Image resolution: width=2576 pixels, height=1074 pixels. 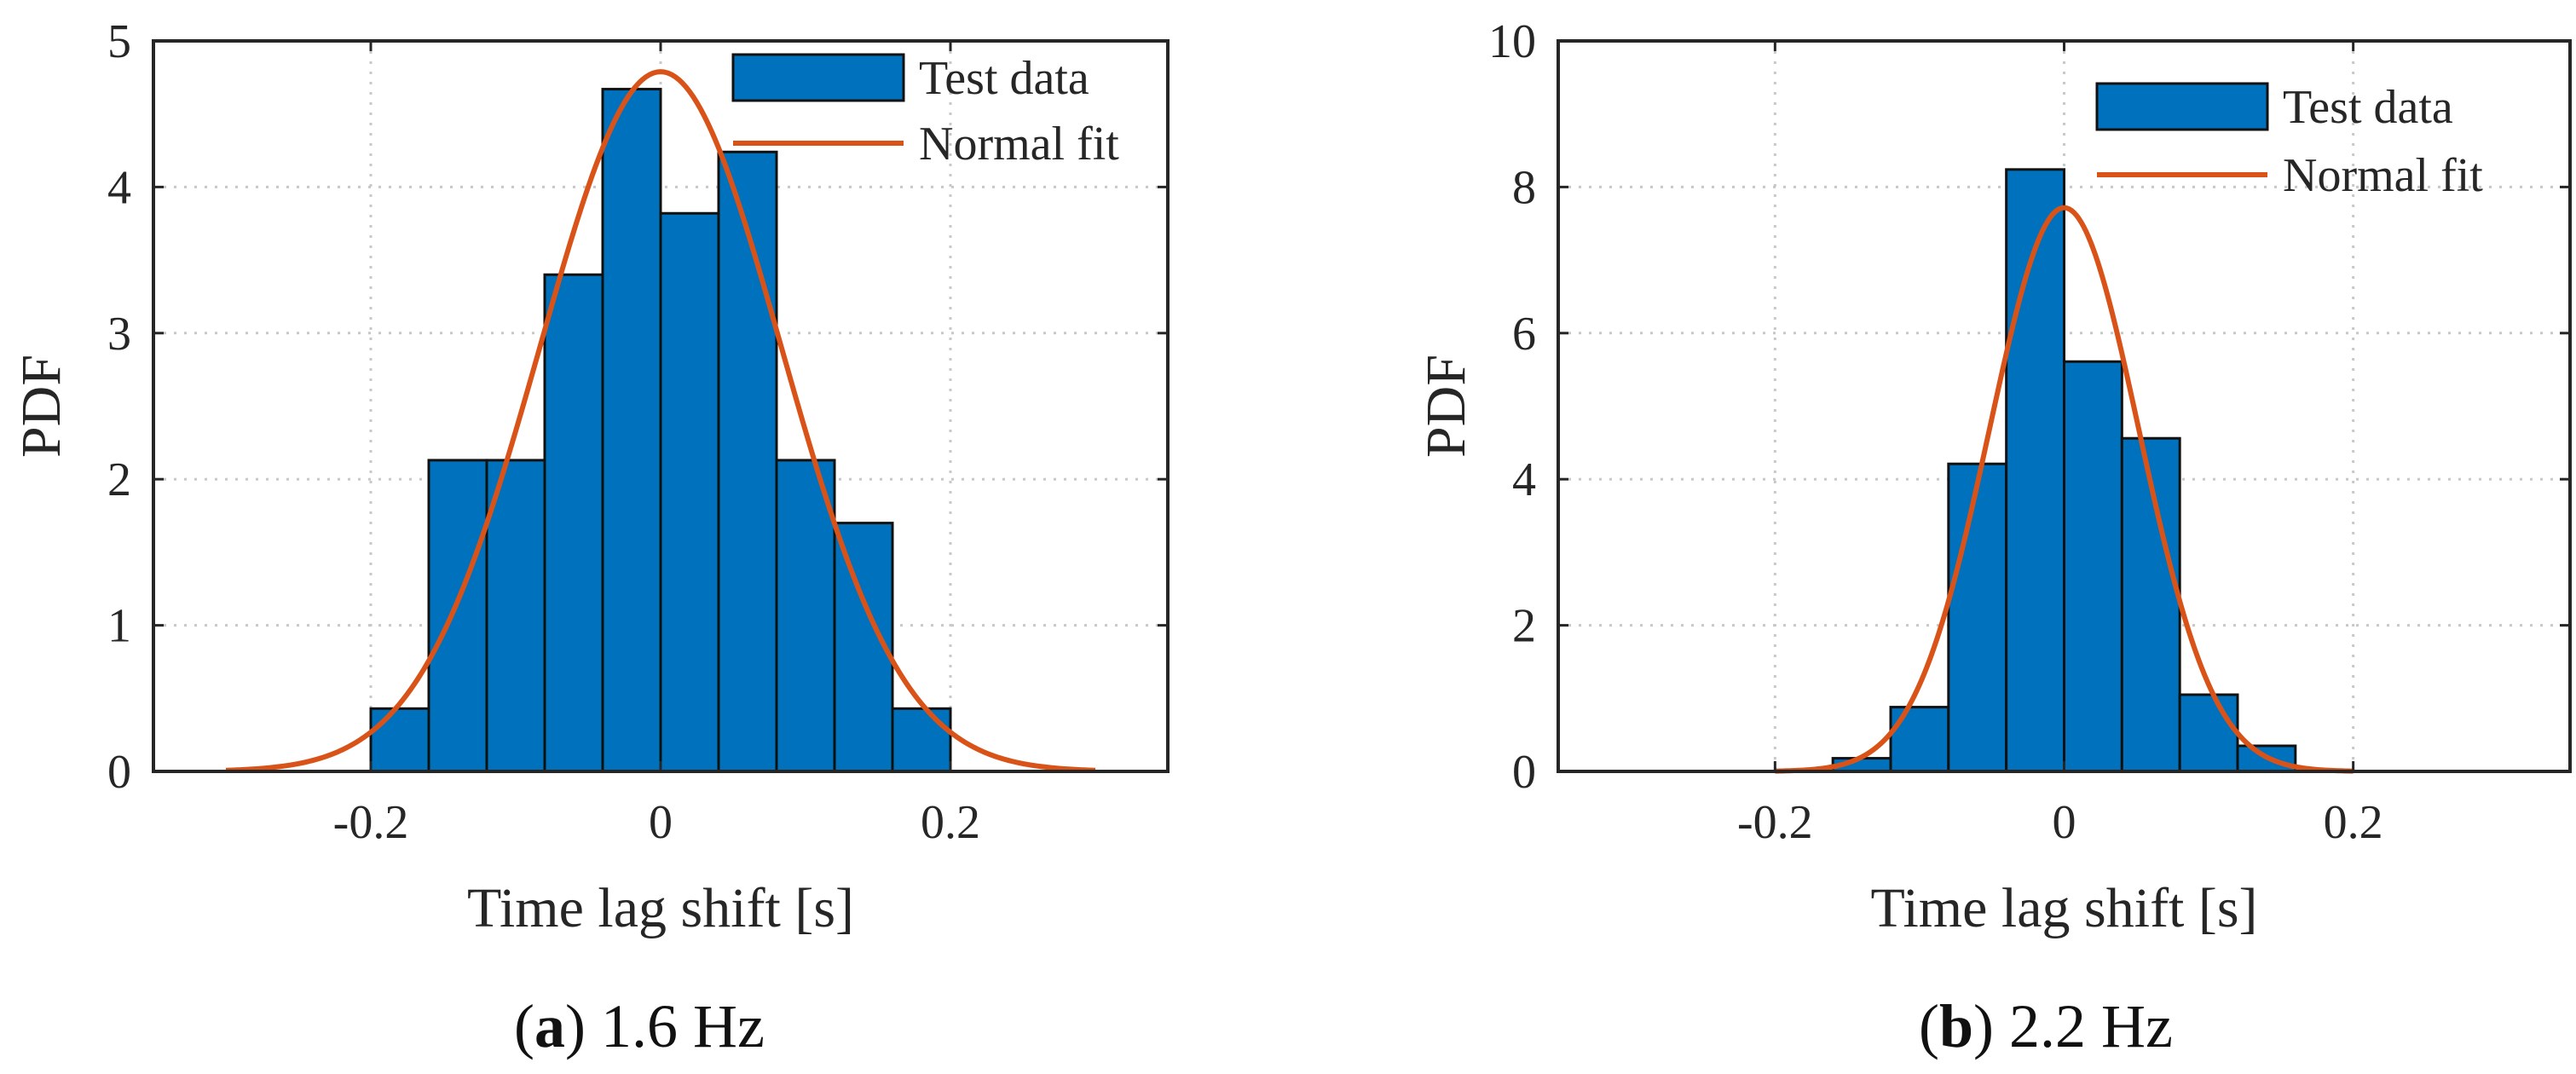 What do you see at coordinates (119, 41) in the screenshot?
I see `y-tick-label: 5` at bounding box center [119, 41].